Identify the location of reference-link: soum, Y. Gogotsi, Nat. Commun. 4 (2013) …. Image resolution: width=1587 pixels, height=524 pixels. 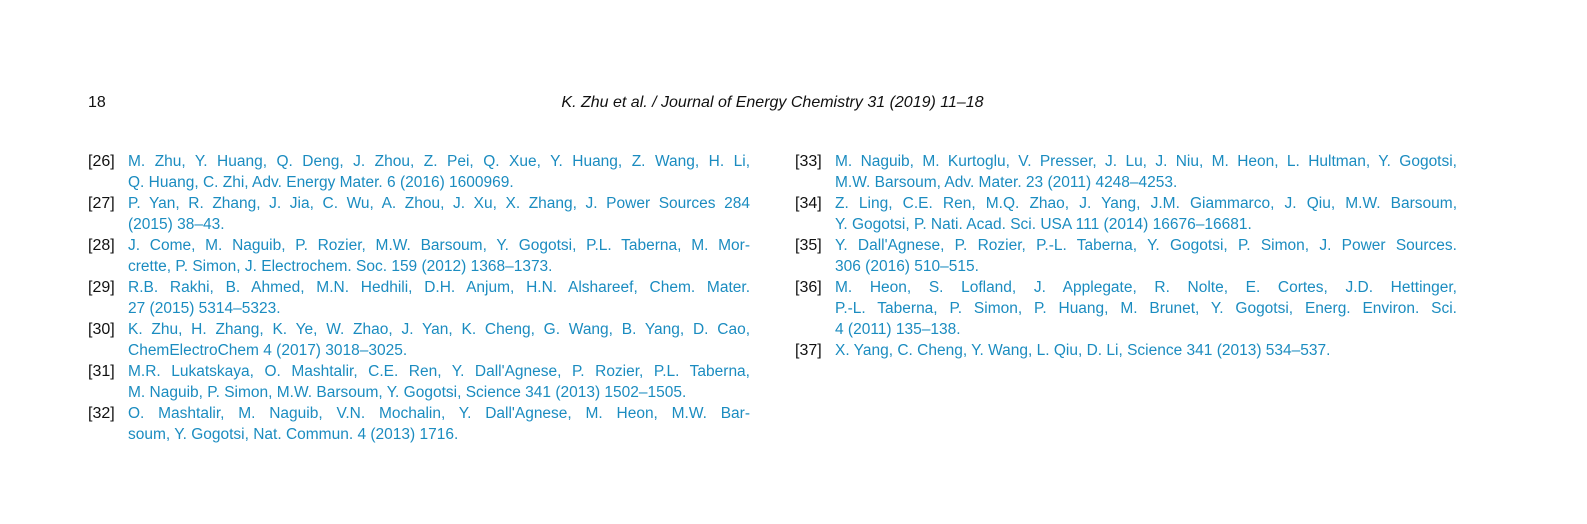
(293, 434).